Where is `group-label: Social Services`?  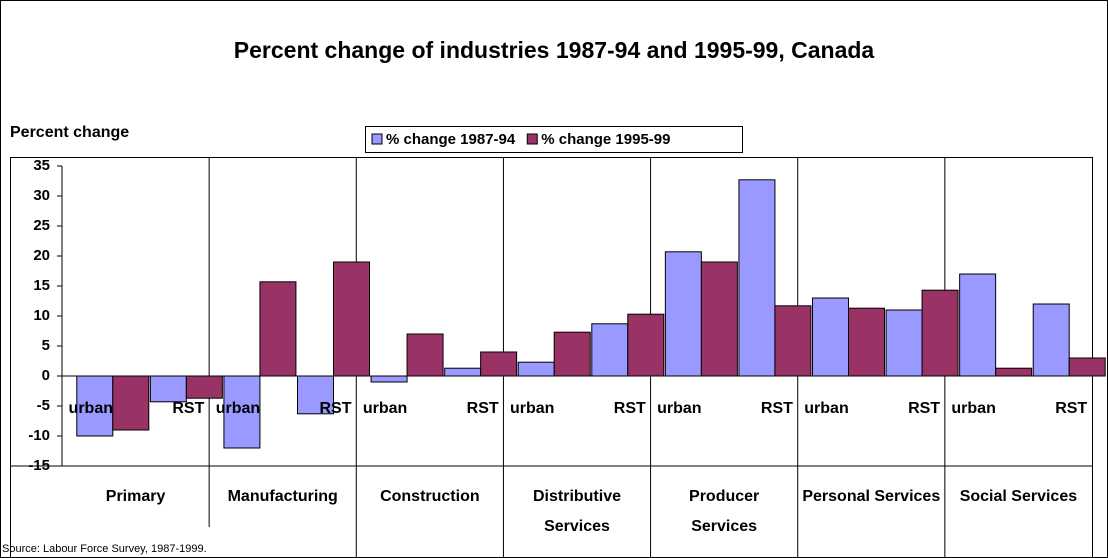 group-label: Social Services is located at coordinates (1018, 496).